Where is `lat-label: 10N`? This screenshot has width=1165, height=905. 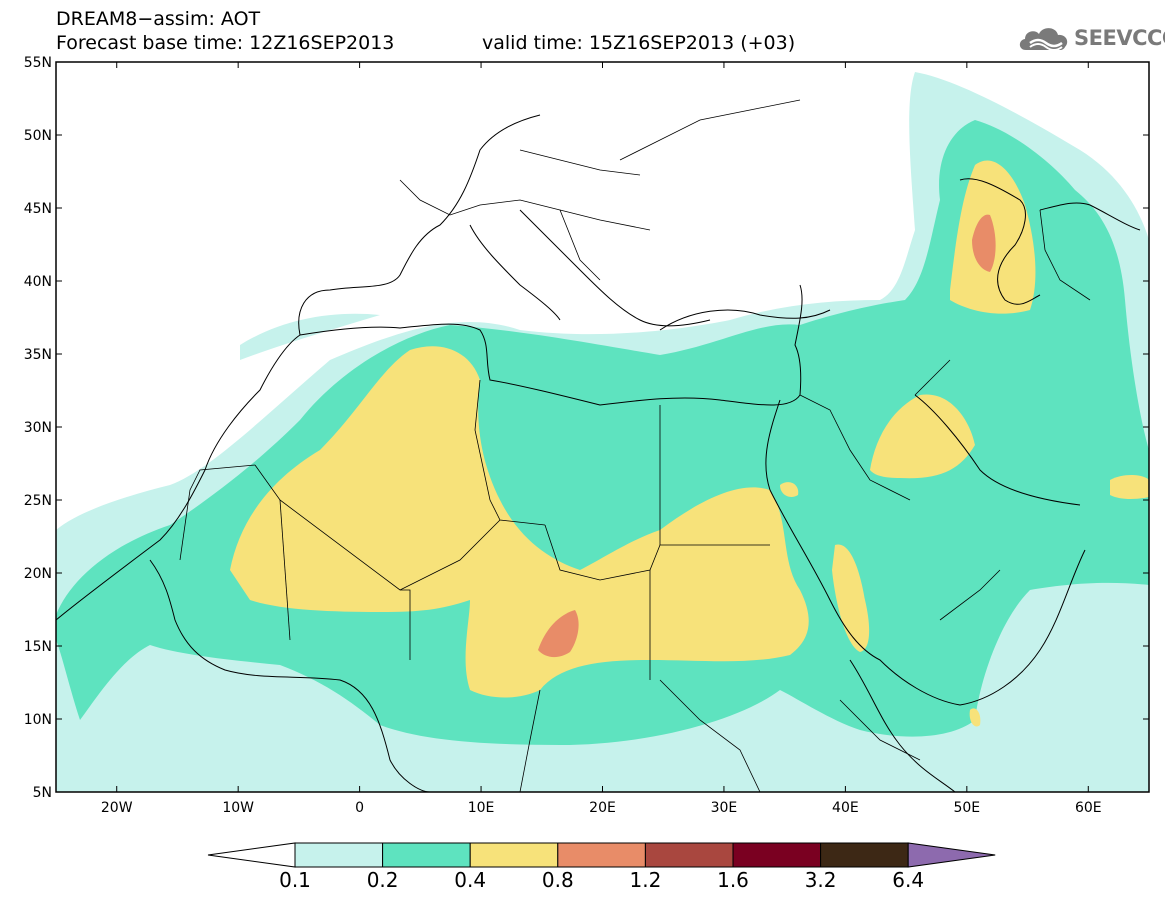
lat-label: 10N is located at coordinates (38, 720).